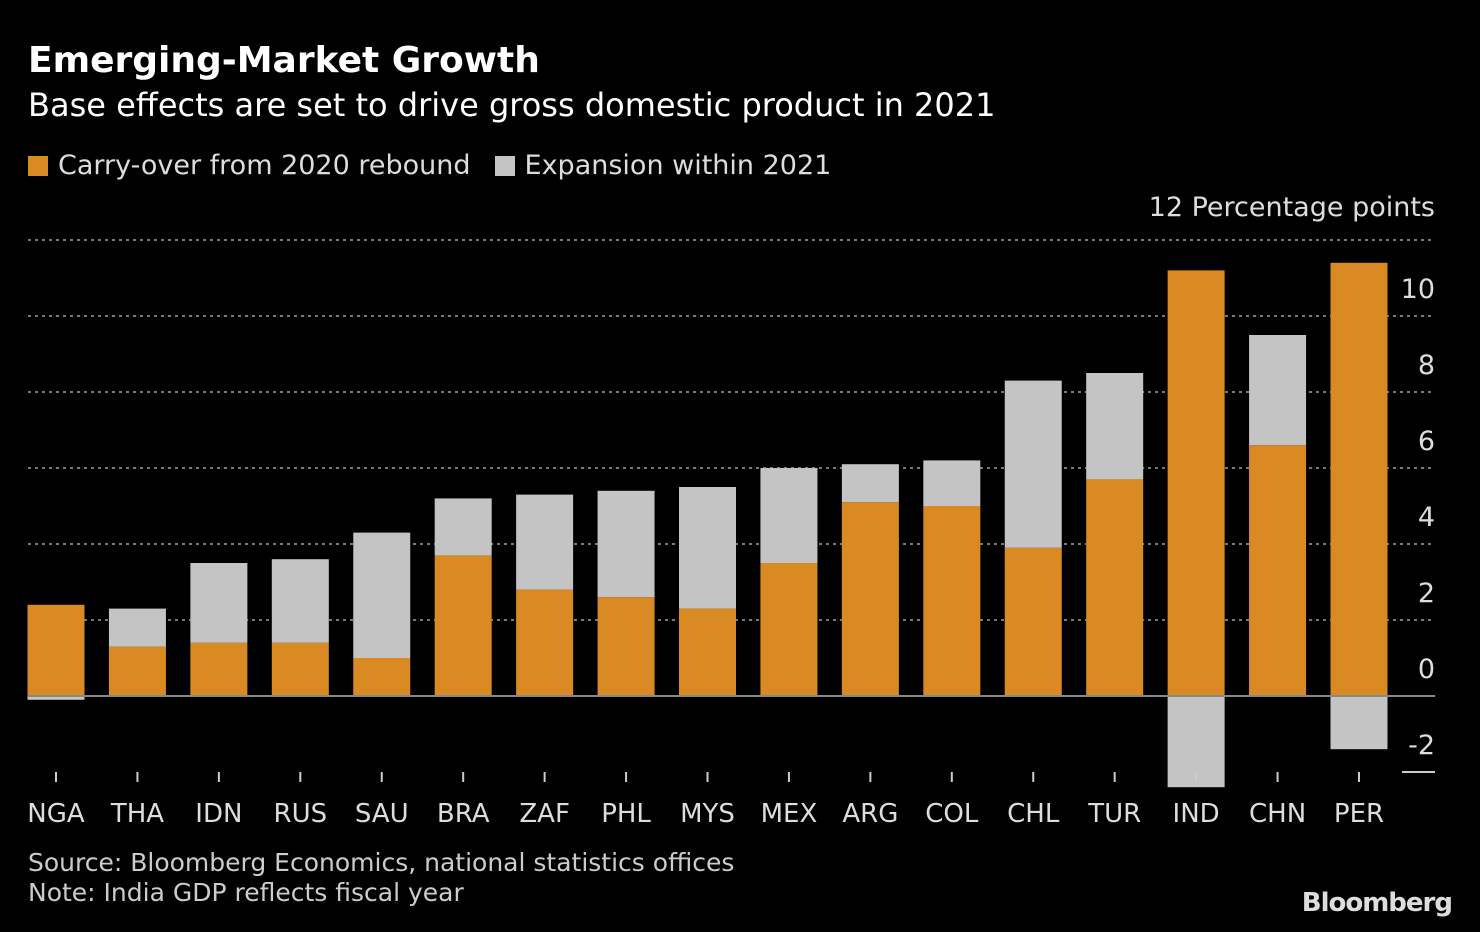 This screenshot has width=1480, height=932. I want to click on bar-expansion-NGA, so click(56, 698).